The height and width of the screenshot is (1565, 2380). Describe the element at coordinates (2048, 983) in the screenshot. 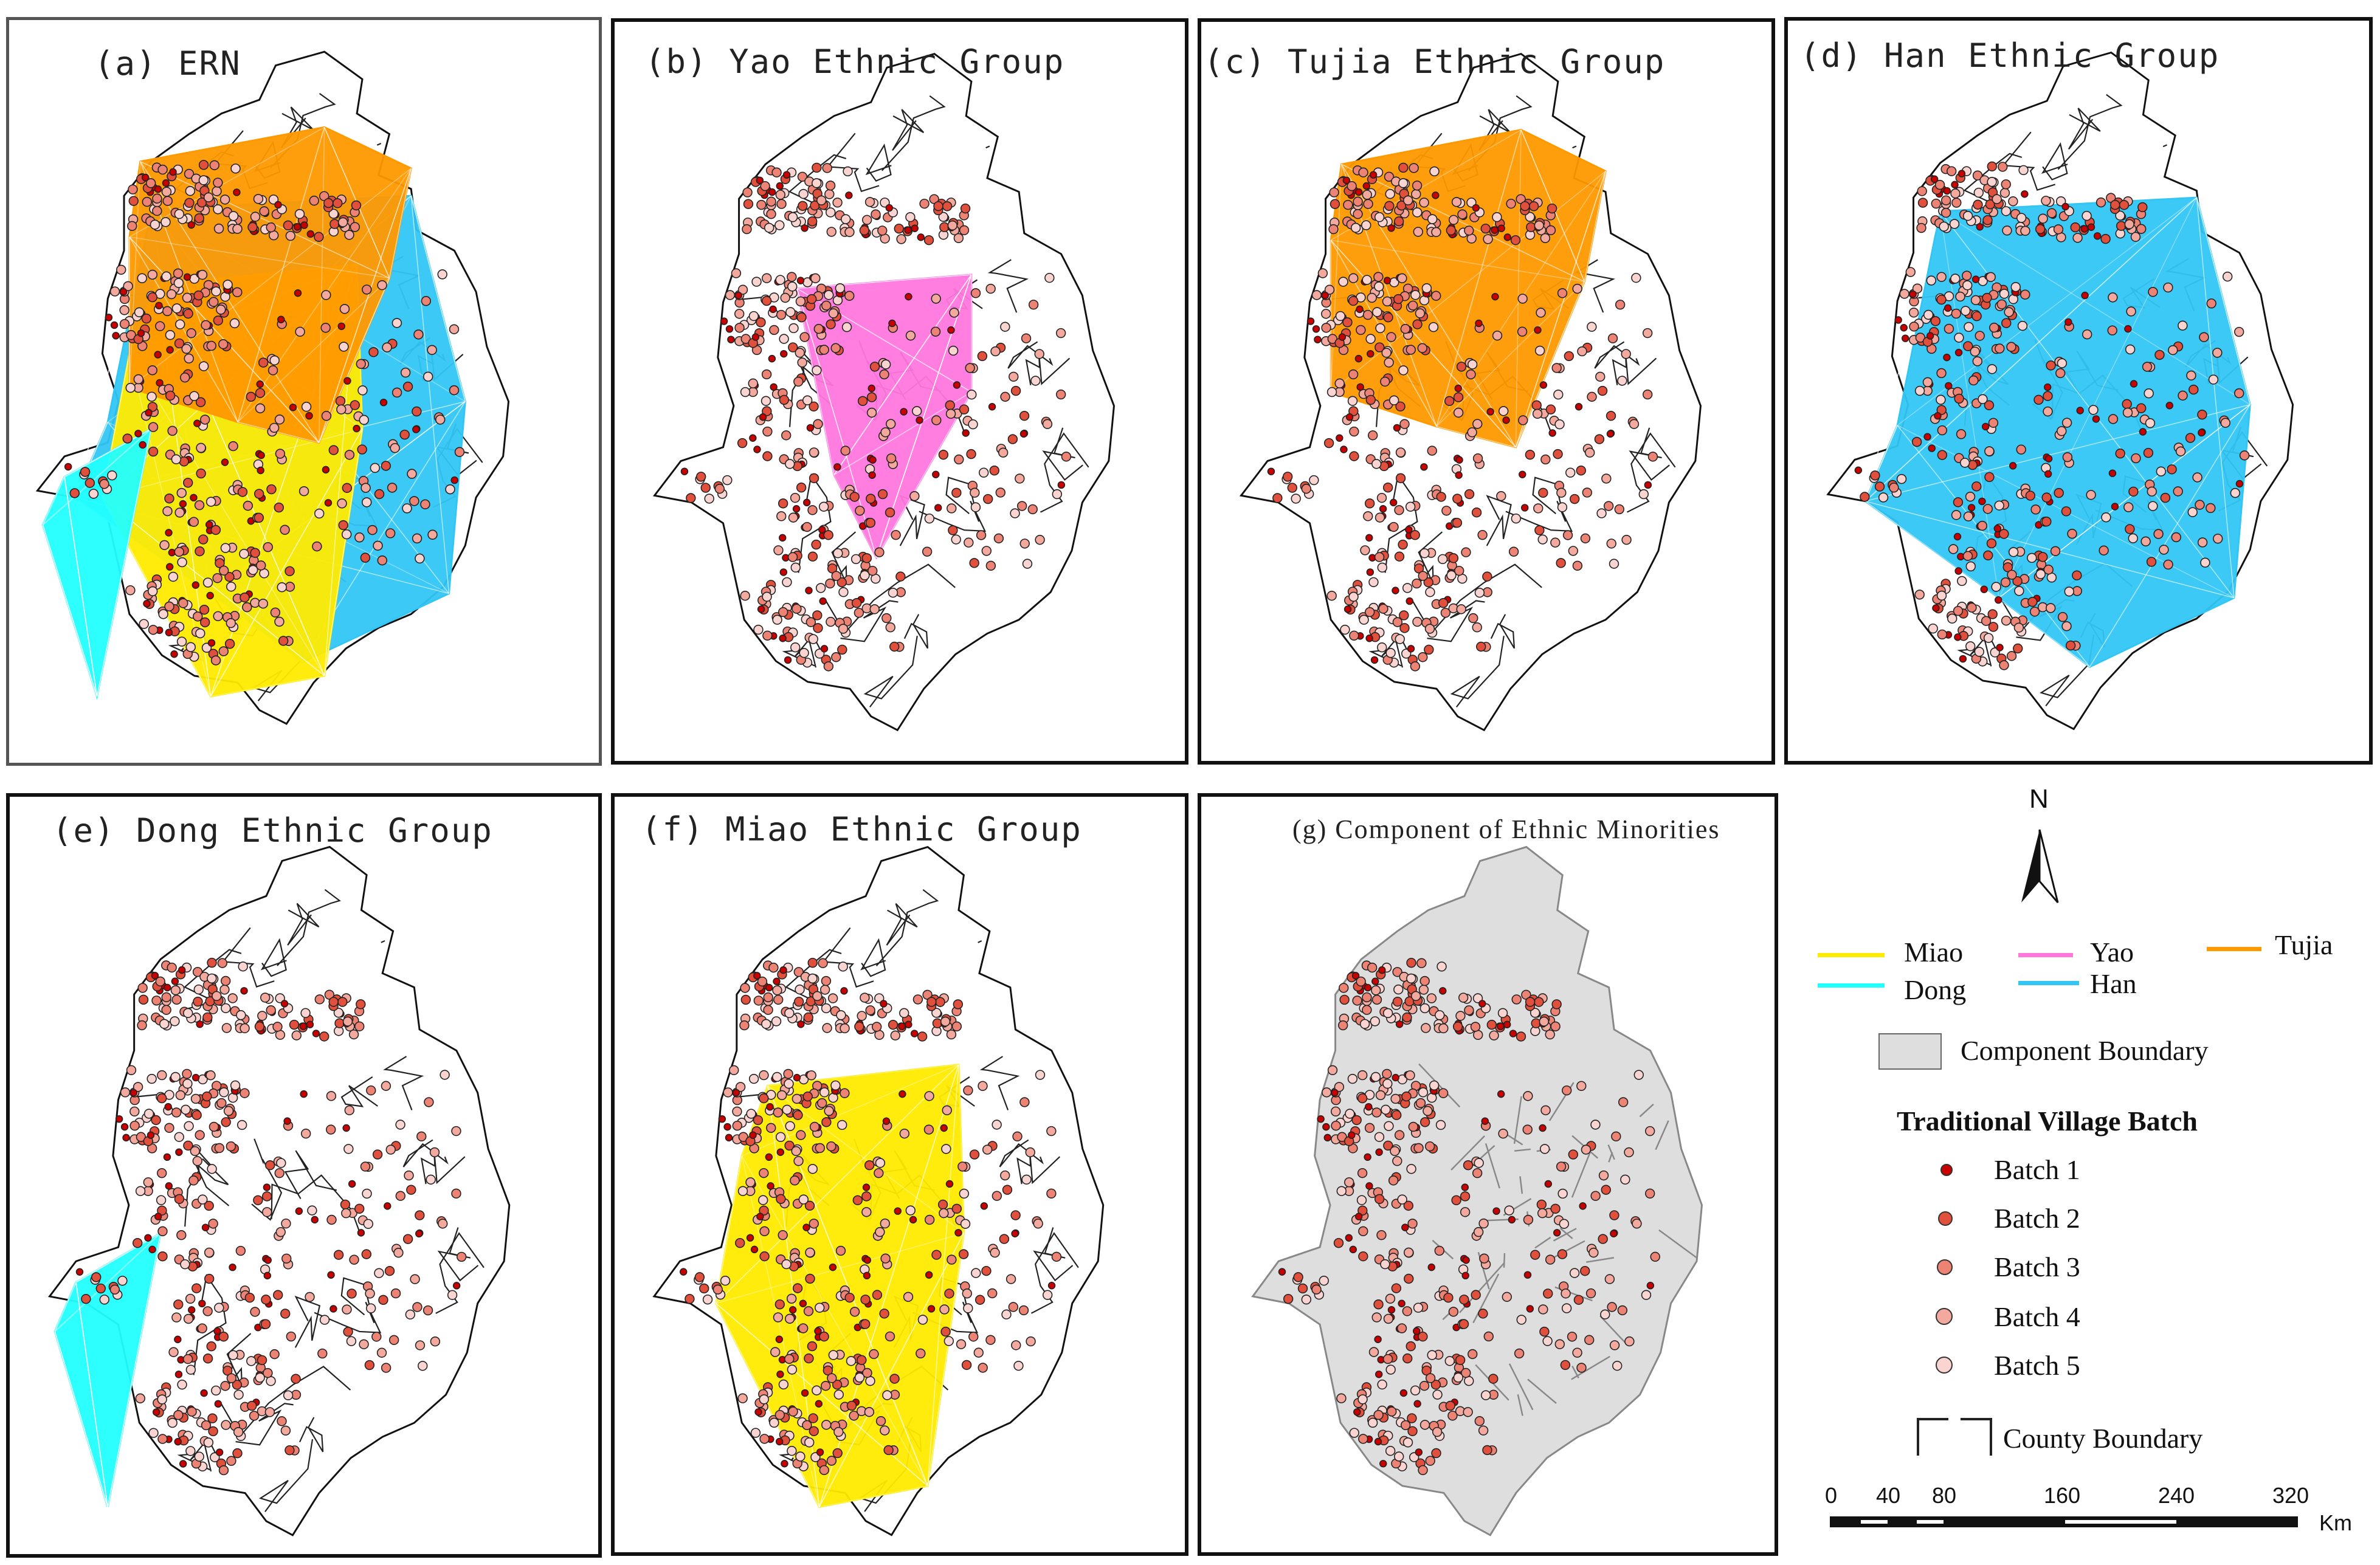

I see `legend-line-han` at that location.